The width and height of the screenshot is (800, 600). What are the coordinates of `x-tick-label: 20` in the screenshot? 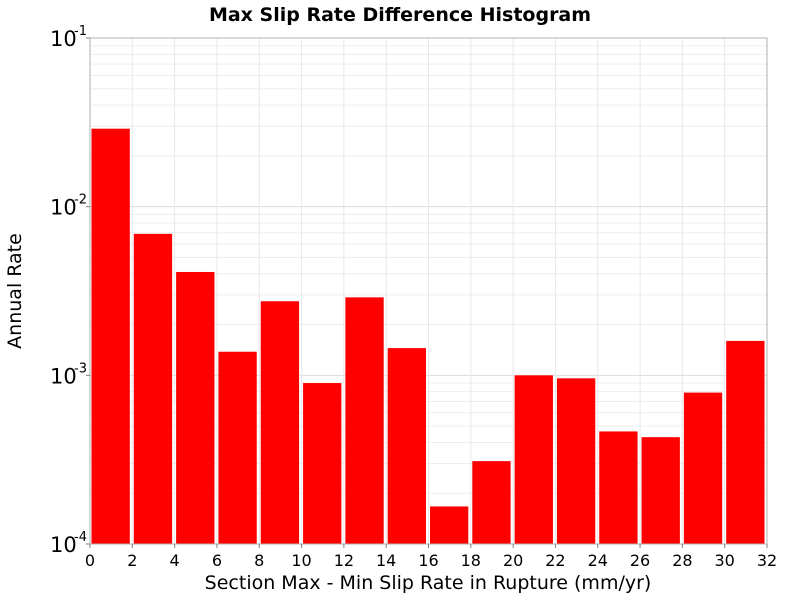 It's located at (513, 560).